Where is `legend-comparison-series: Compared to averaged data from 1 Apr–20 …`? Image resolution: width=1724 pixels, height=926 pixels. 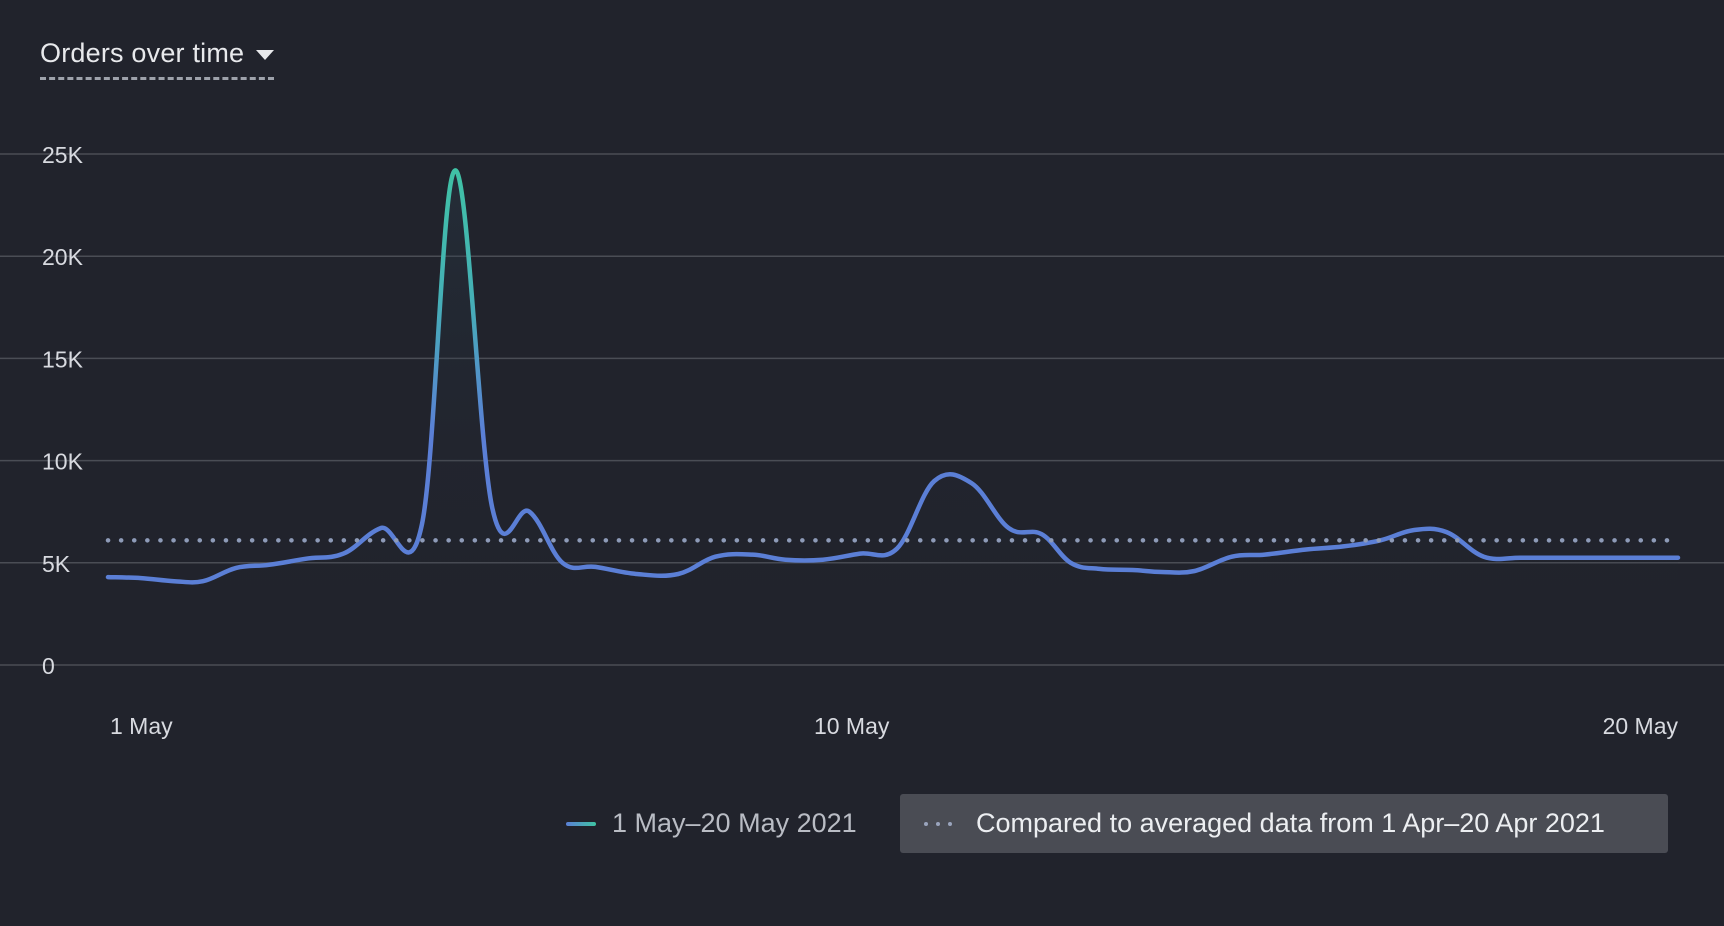 legend-comparison-series: Compared to averaged data from 1 Apr–20 … is located at coordinates (1284, 823).